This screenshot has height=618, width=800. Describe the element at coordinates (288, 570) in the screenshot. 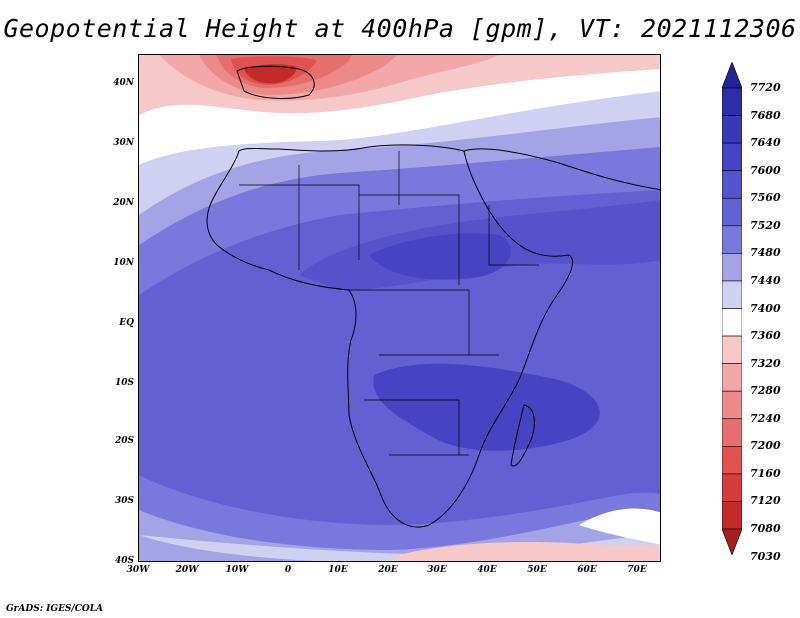

I see `lon-label: 0` at that location.